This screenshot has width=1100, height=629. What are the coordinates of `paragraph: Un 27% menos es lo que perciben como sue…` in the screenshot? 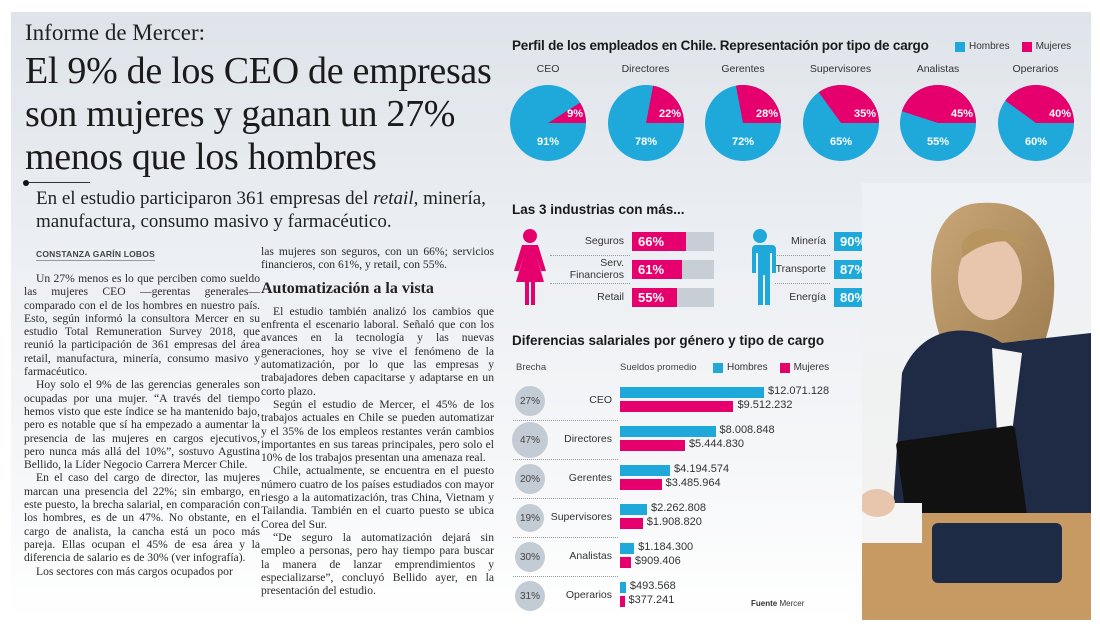 It's located at (142, 325).